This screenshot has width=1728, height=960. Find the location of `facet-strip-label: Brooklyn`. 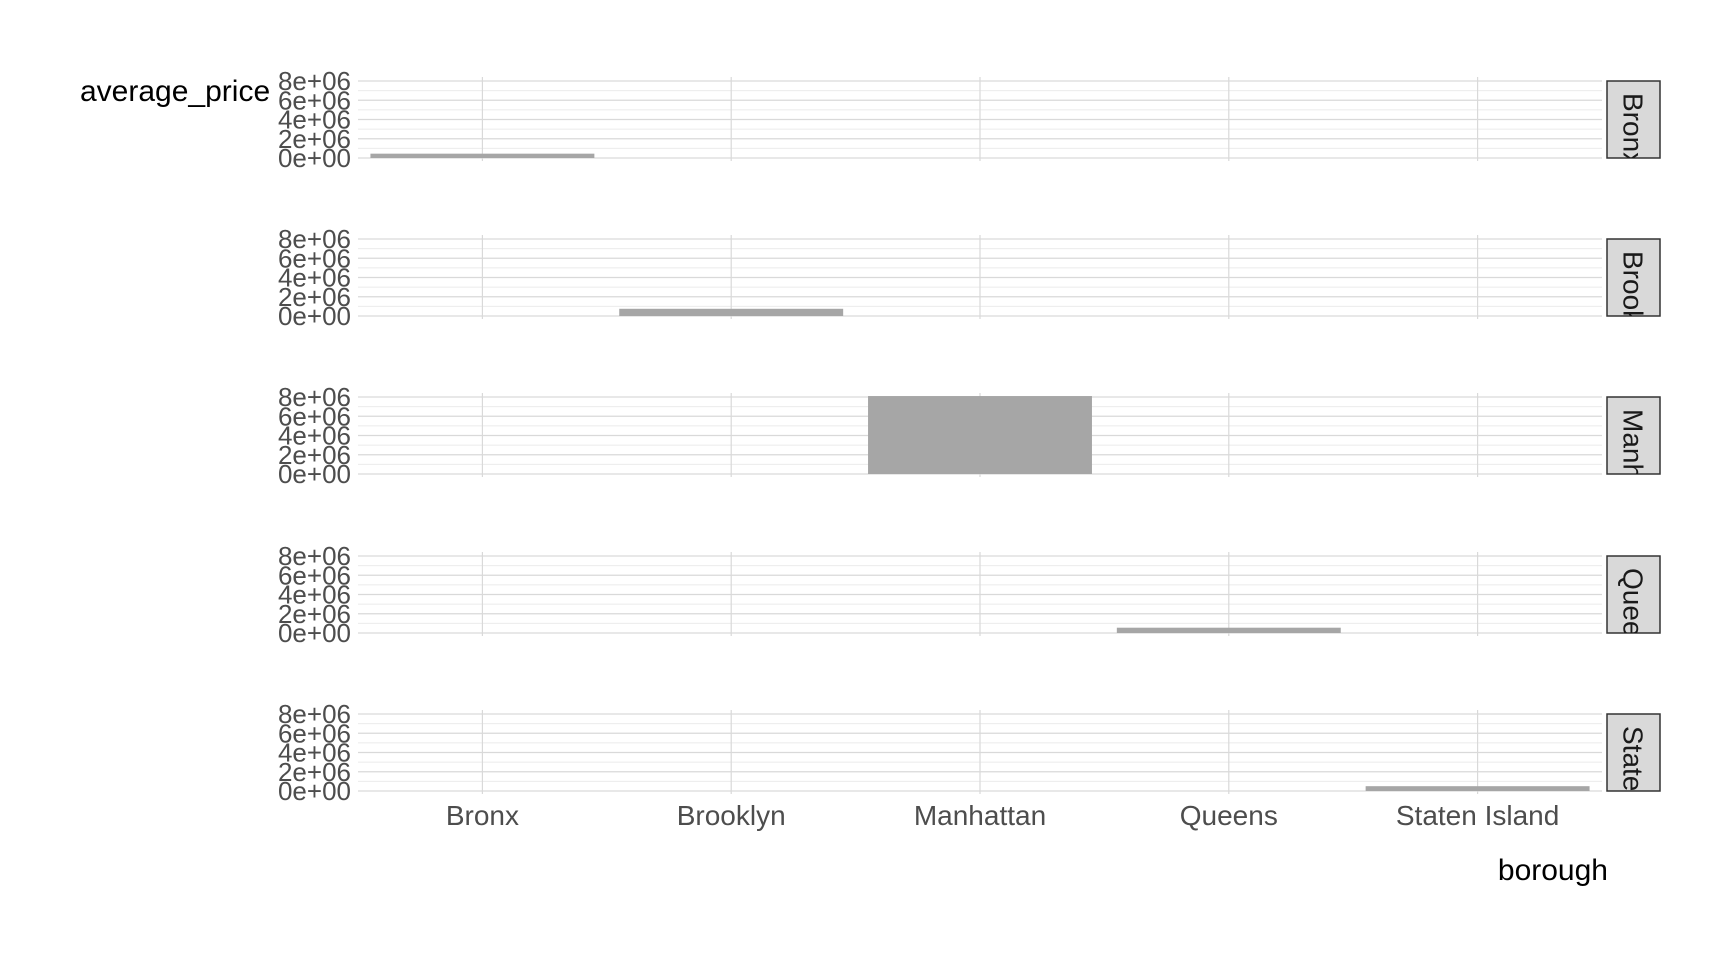

facet-strip-label: Brooklyn is located at coordinates (1633, 305).